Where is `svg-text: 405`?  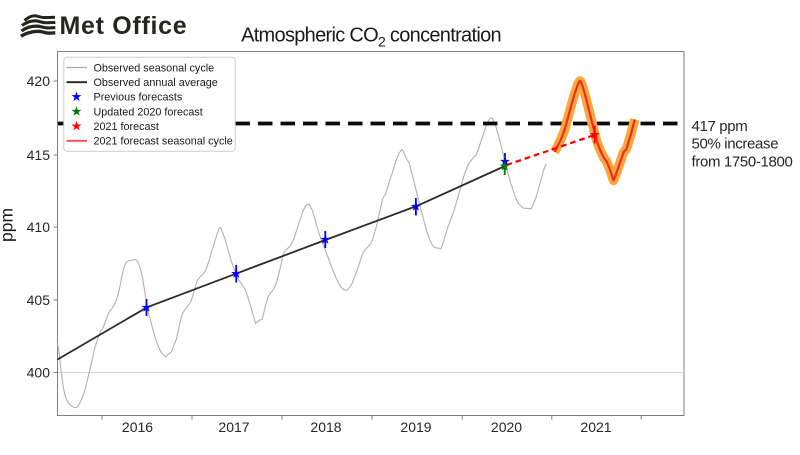
svg-text: 405 is located at coordinates (39, 300).